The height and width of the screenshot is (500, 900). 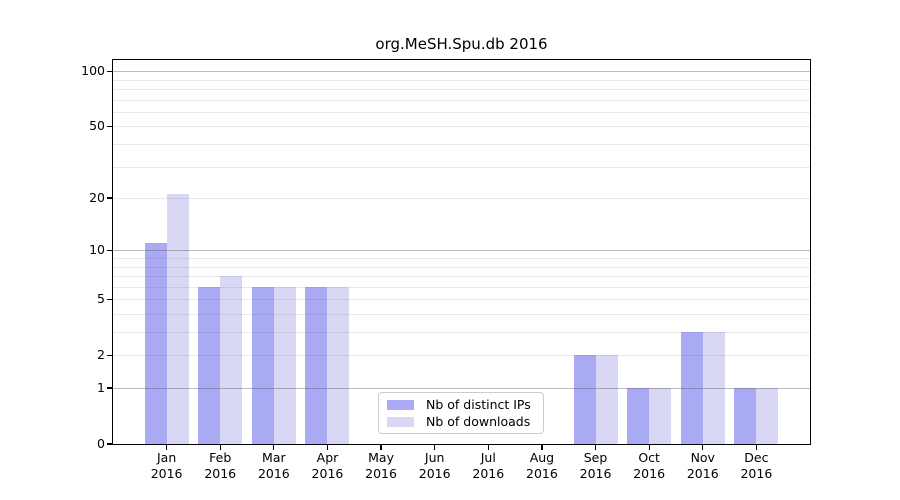 What do you see at coordinates (97, 126) in the screenshot?
I see `y-tick-label: 50` at bounding box center [97, 126].